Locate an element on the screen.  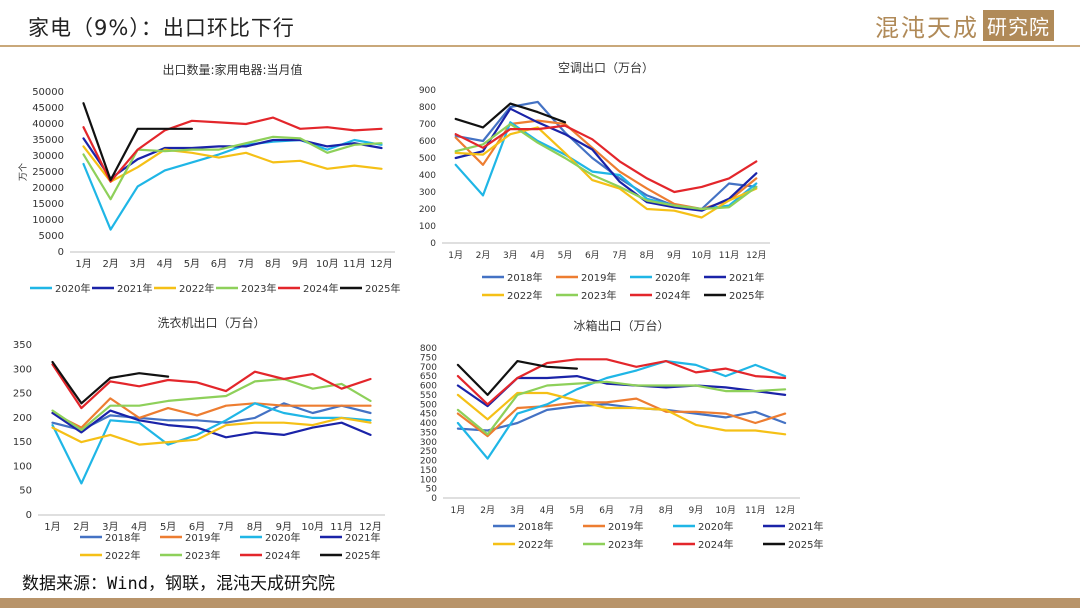
footer-bar is located at coordinates (540, 603).